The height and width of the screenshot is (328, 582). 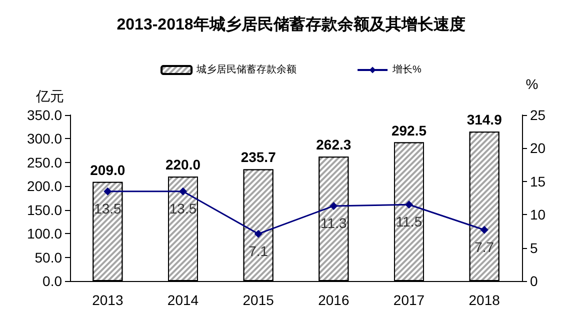 What do you see at coordinates (532, 84) in the screenshot?
I see `y2-axis-title: %` at bounding box center [532, 84].